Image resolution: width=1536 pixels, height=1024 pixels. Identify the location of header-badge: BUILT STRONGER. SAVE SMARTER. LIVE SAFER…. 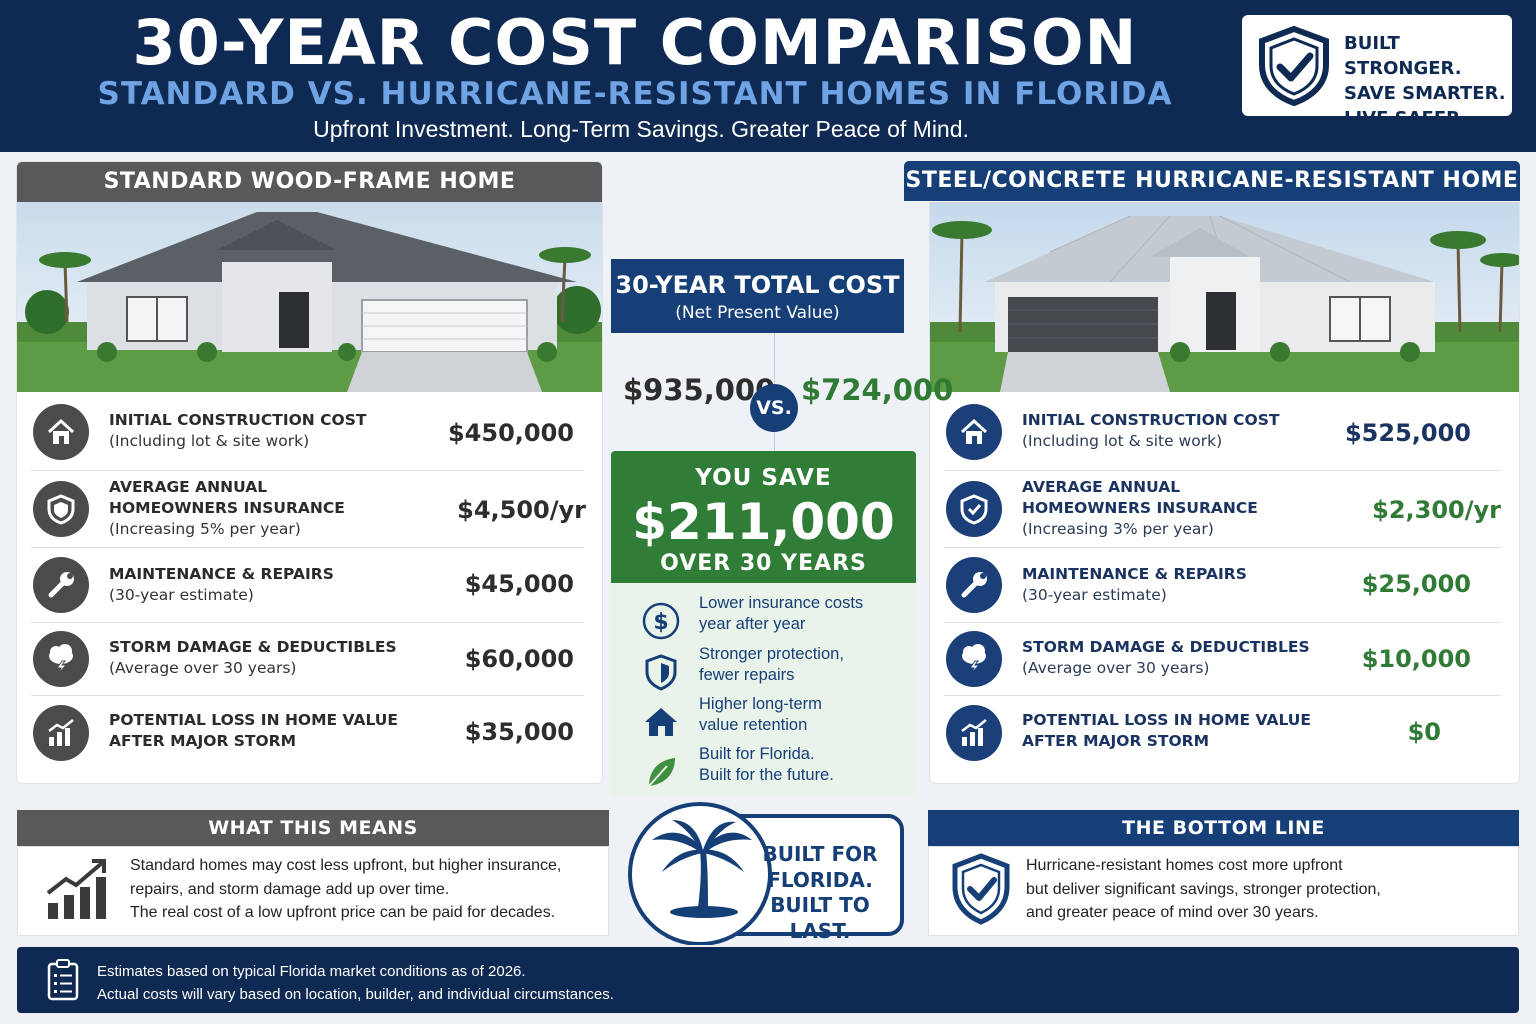
(1377, 72).